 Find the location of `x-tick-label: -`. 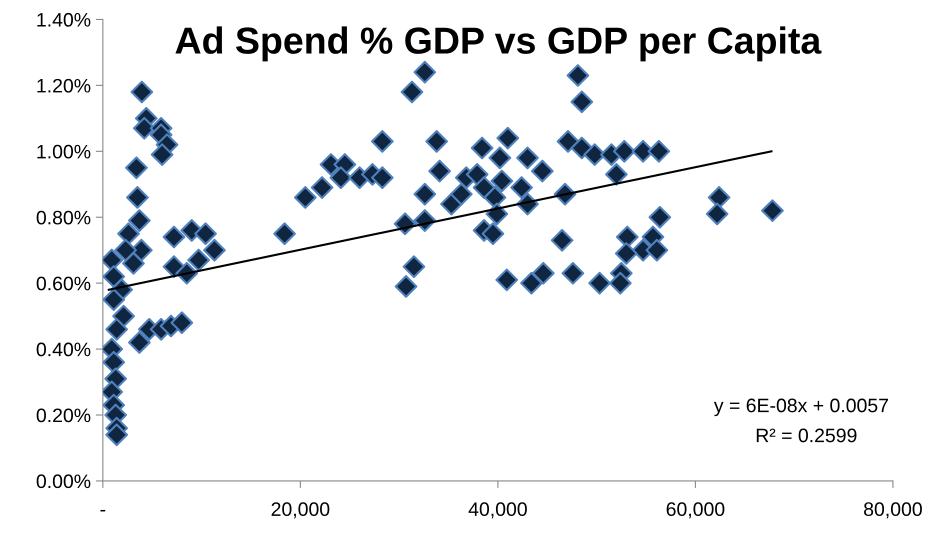

x-tick-label: - is located at coordinates (103, 511).